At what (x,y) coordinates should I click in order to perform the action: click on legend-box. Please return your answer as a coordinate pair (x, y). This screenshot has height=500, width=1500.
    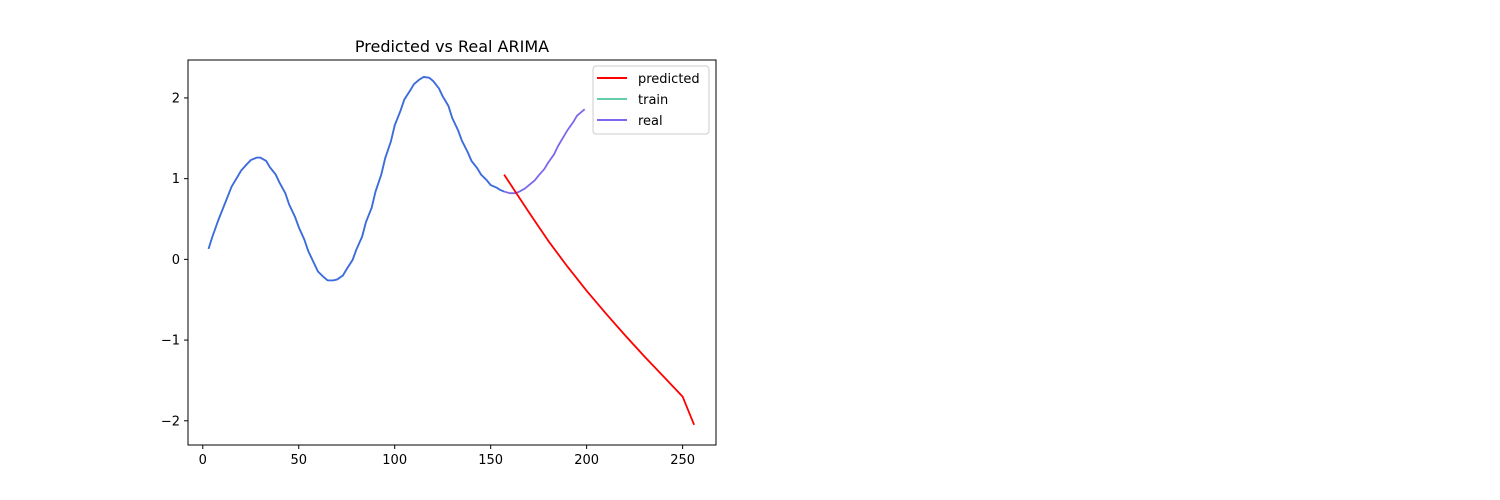
    Looking at the image, I should click on (651, 100).